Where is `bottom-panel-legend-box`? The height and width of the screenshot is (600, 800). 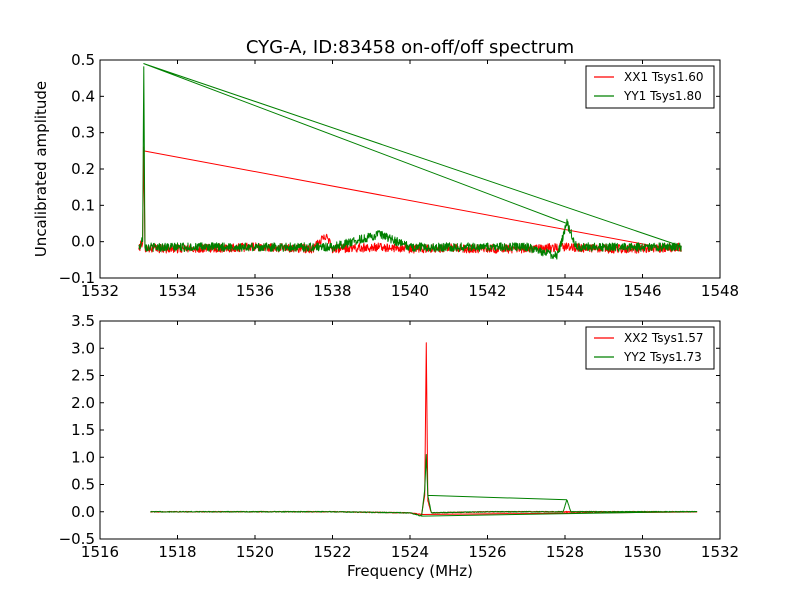 bottom-panel-legend-box is located at coordinates (650, 348).